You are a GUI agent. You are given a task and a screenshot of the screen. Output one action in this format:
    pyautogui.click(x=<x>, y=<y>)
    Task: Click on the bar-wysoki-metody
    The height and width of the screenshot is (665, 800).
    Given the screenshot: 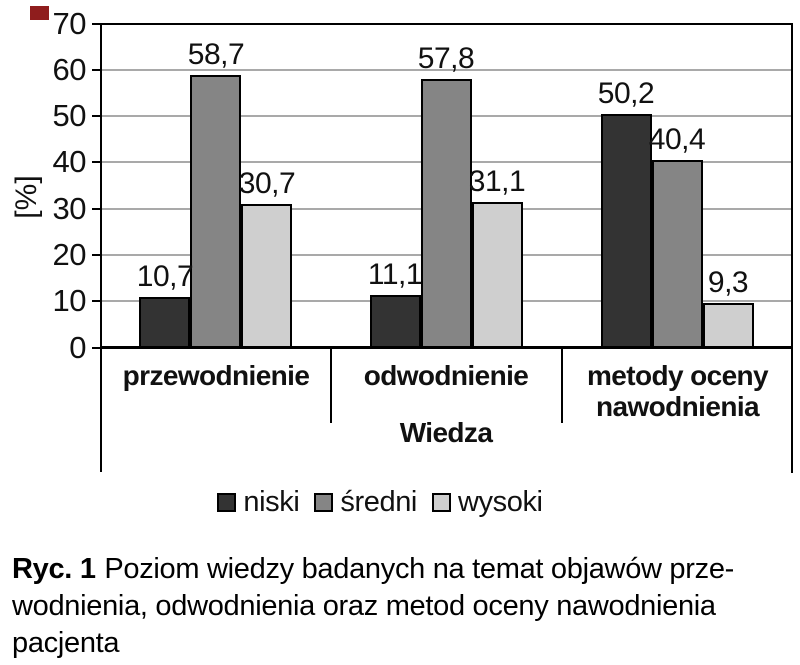 What is the action you would take?
    pyautogui.click(x=728, y=325)
    